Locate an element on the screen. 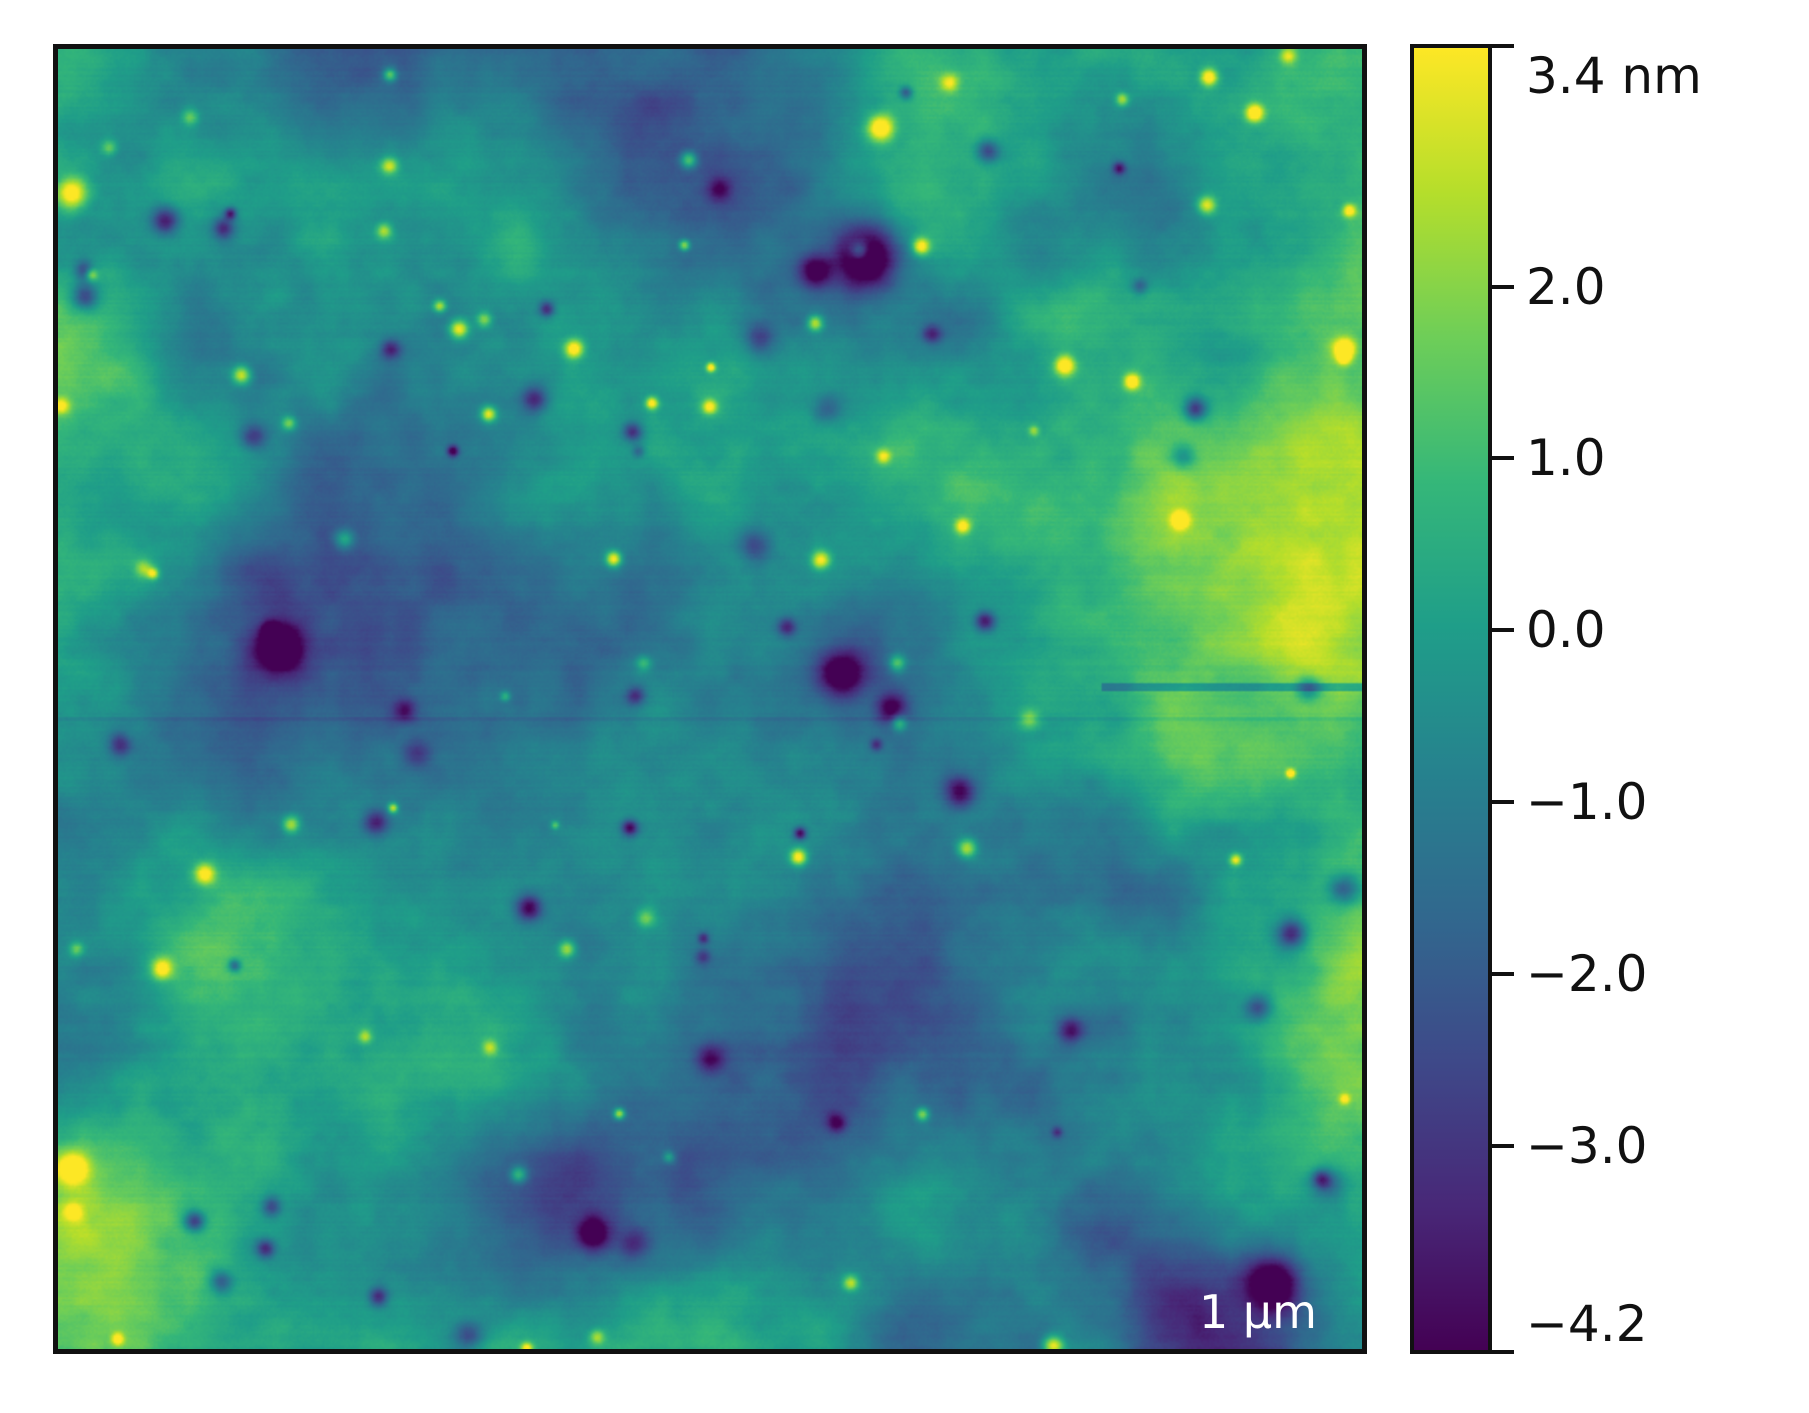 The image size is (1809, 1413). scale-bar-cap-left is located at coordinates (1127, 1351).